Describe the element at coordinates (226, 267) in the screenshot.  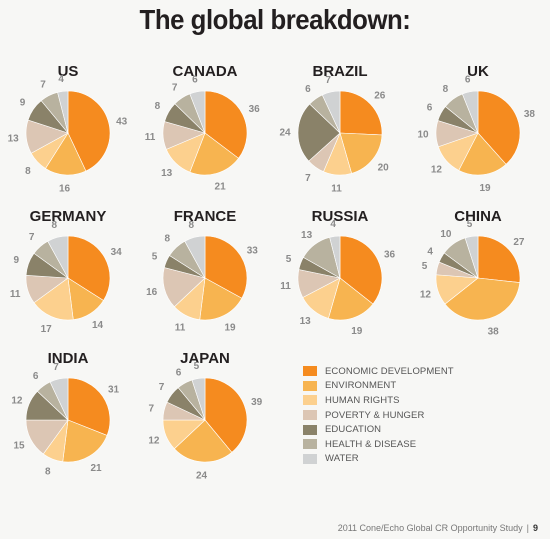
I see `slice-france-economic-development` at that location.